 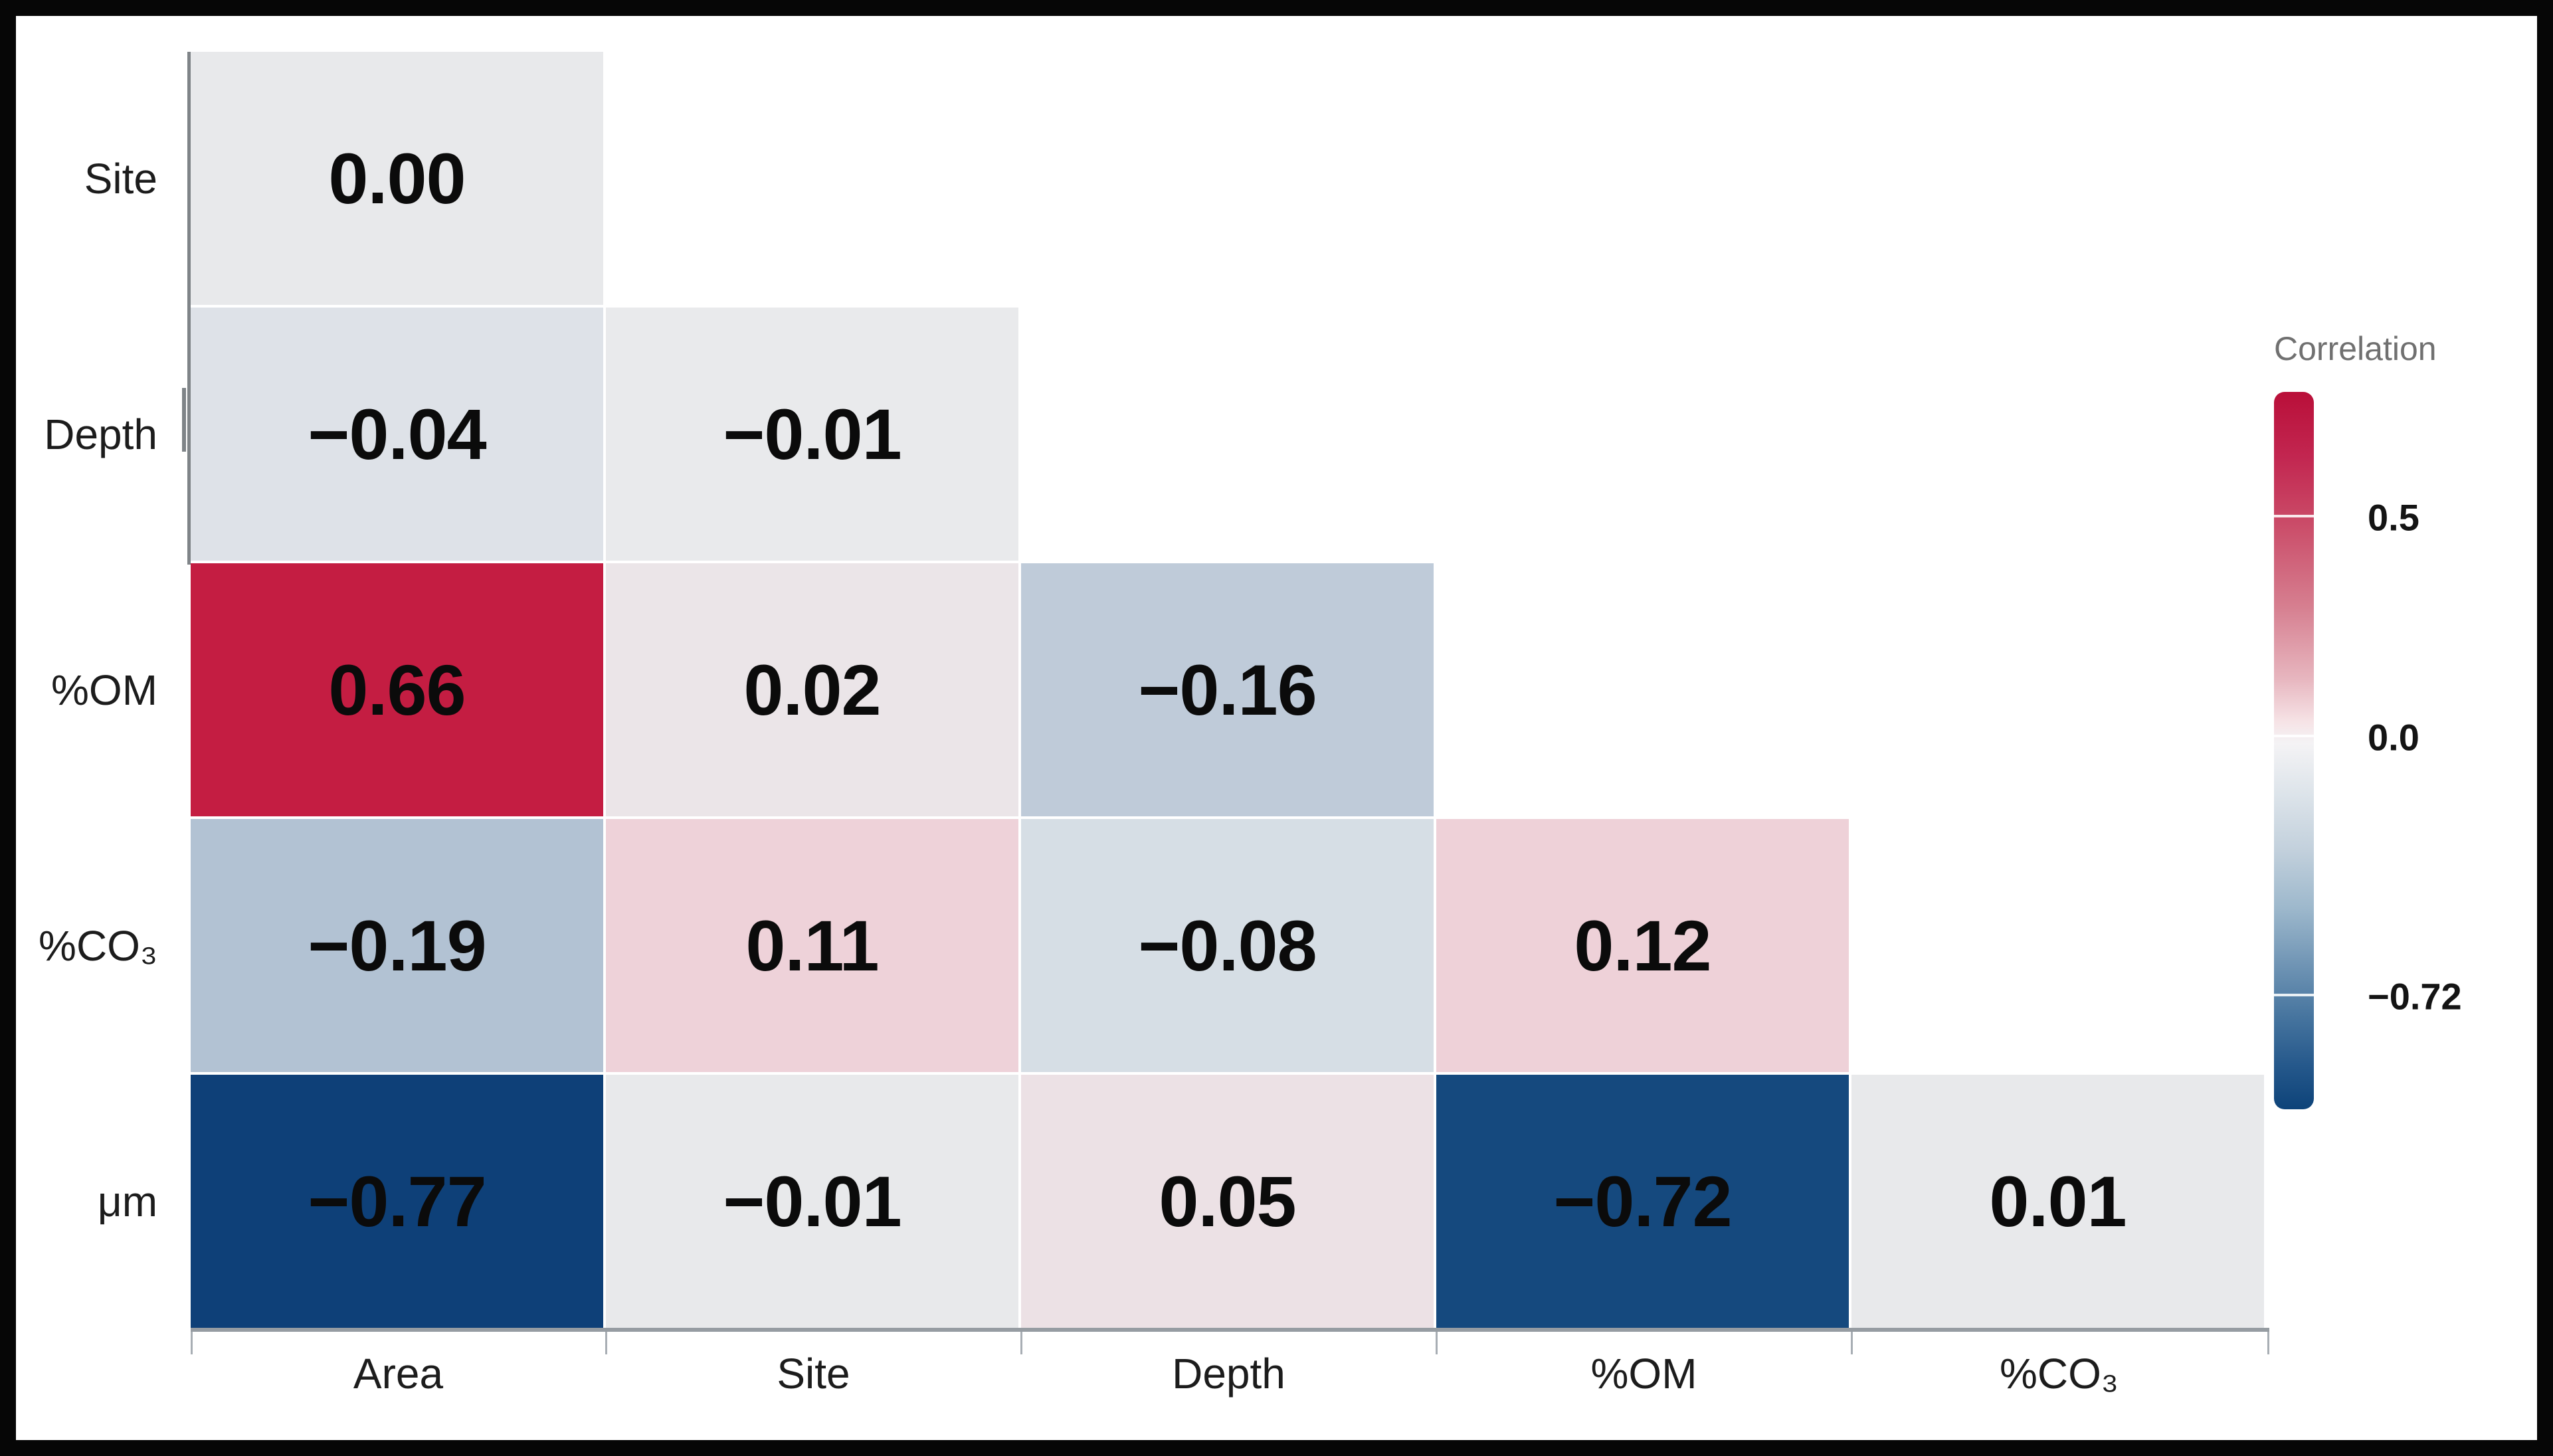 I want to click on heatmap-cell-om-depth: −0.16, so click(x=1227, y=689).